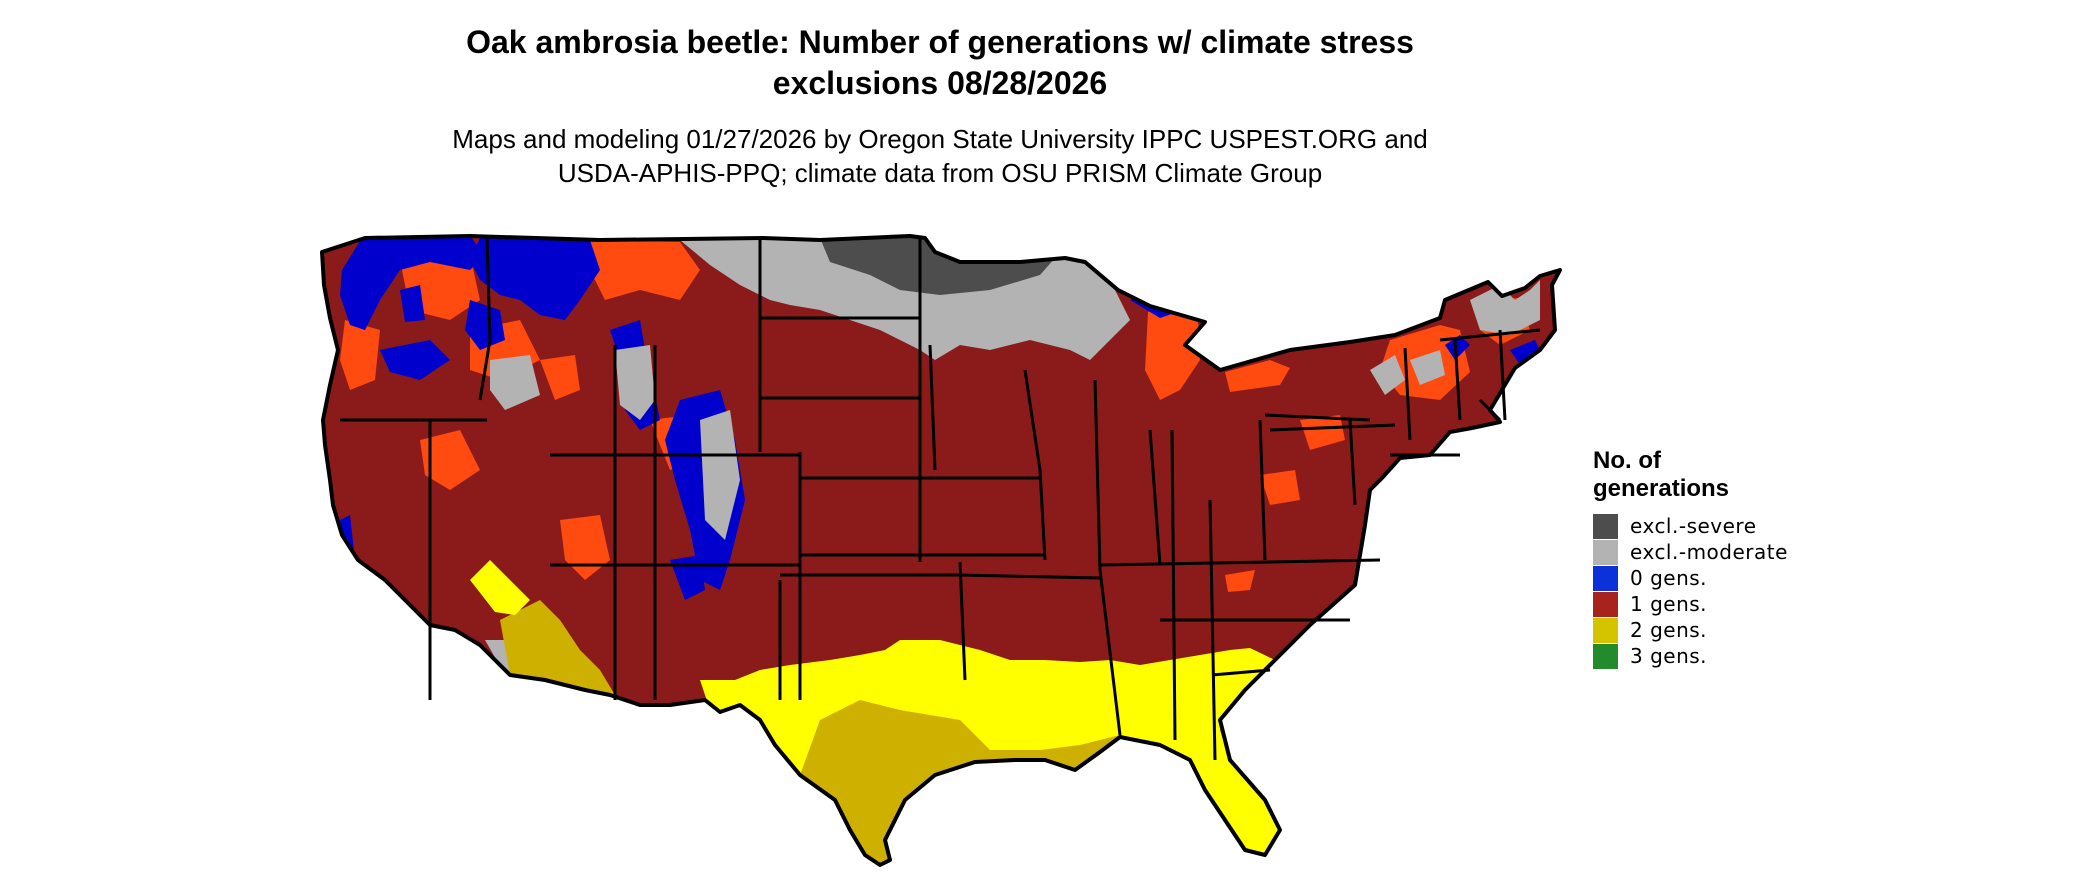 This screenshot has height=892, width=2100. I want to click on legend-item-3-gens: 3 gens., so click(1690, 656).